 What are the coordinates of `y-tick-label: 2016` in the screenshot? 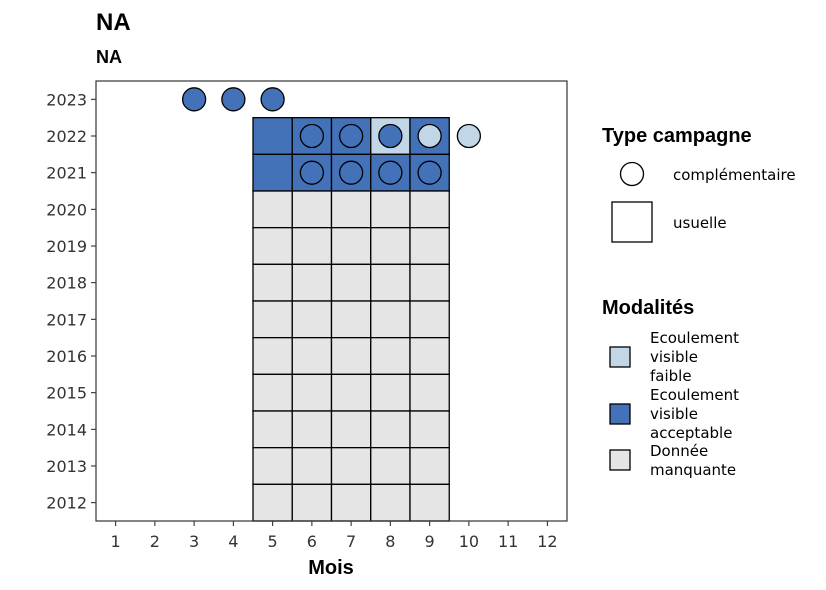 It's located at (66, 356).